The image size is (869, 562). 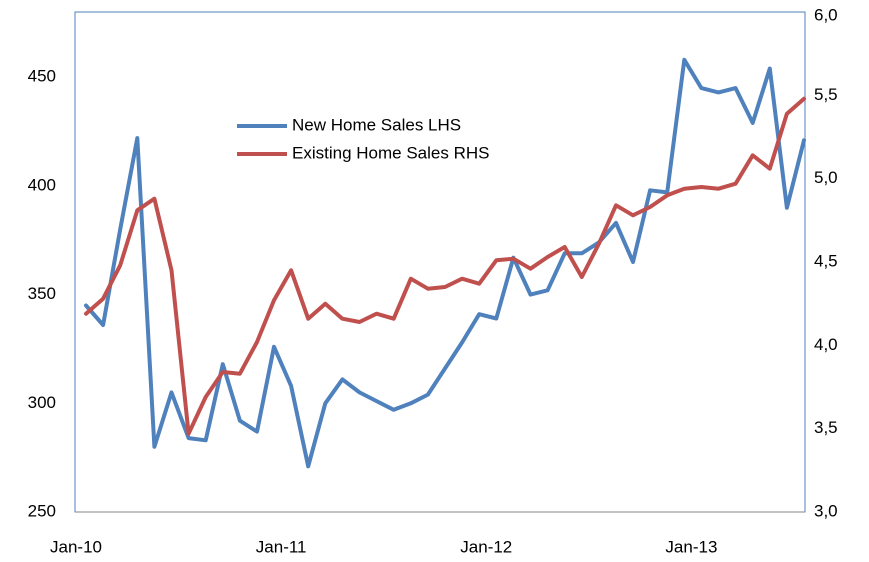 What do you see at coordinates (42, 510) in the screenshot?
I see `y-tick-label: 250` at bounding box center [42, 510].